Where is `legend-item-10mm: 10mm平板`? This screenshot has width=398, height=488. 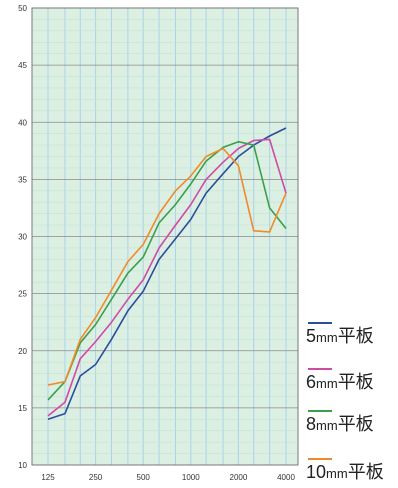
legend-item-10mm: 10mm平板 is located at coordinates (351, 471).